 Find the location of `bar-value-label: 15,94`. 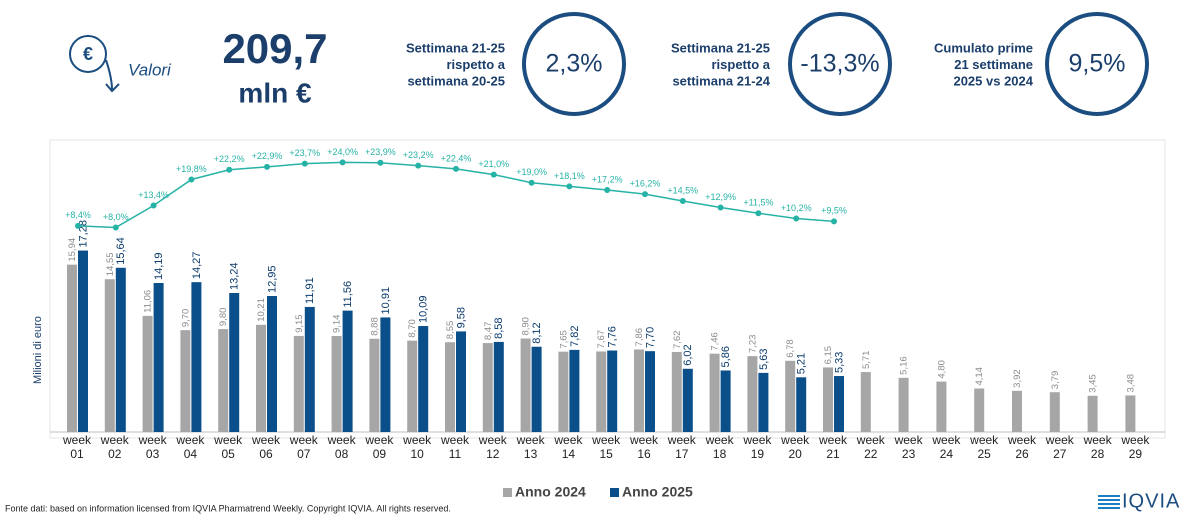

bar-value-label: 15,94 is located at coordinates (72, 250).